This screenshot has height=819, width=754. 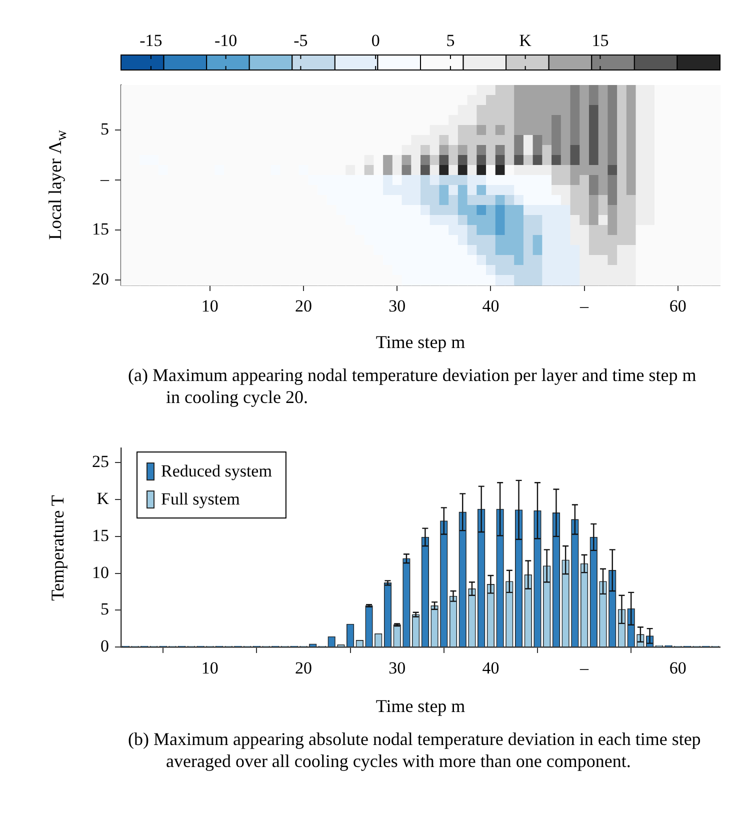 I want to click on color-bar-label: -10, so click(x=226, y=40).